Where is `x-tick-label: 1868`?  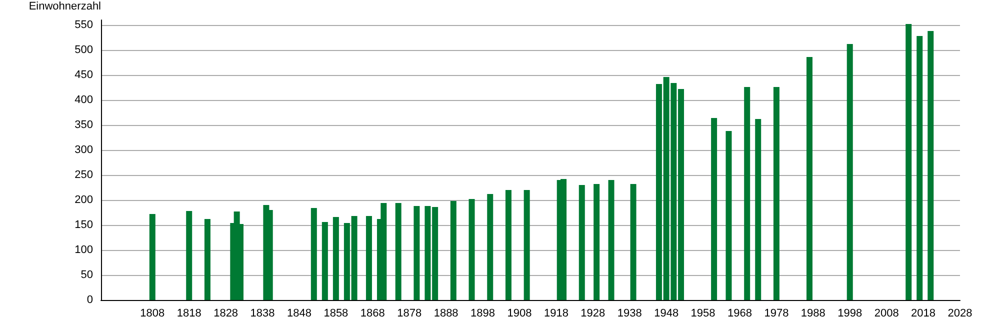 x-tick-label: 1868 is located at coordinates (372, 314).